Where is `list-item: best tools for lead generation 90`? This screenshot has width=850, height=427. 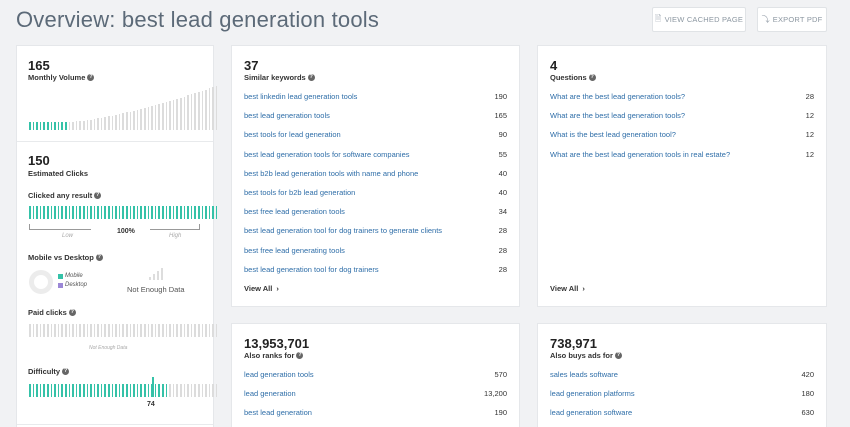
list-item: best tools for lead generation 90 is located at coordinates (375, 134).